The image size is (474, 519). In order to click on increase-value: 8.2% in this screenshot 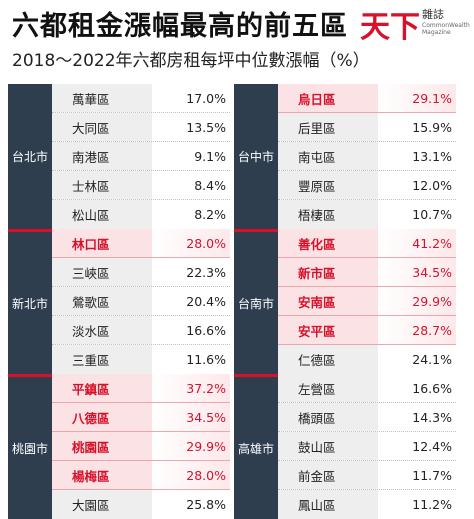, I will do `click(210, 214)`.